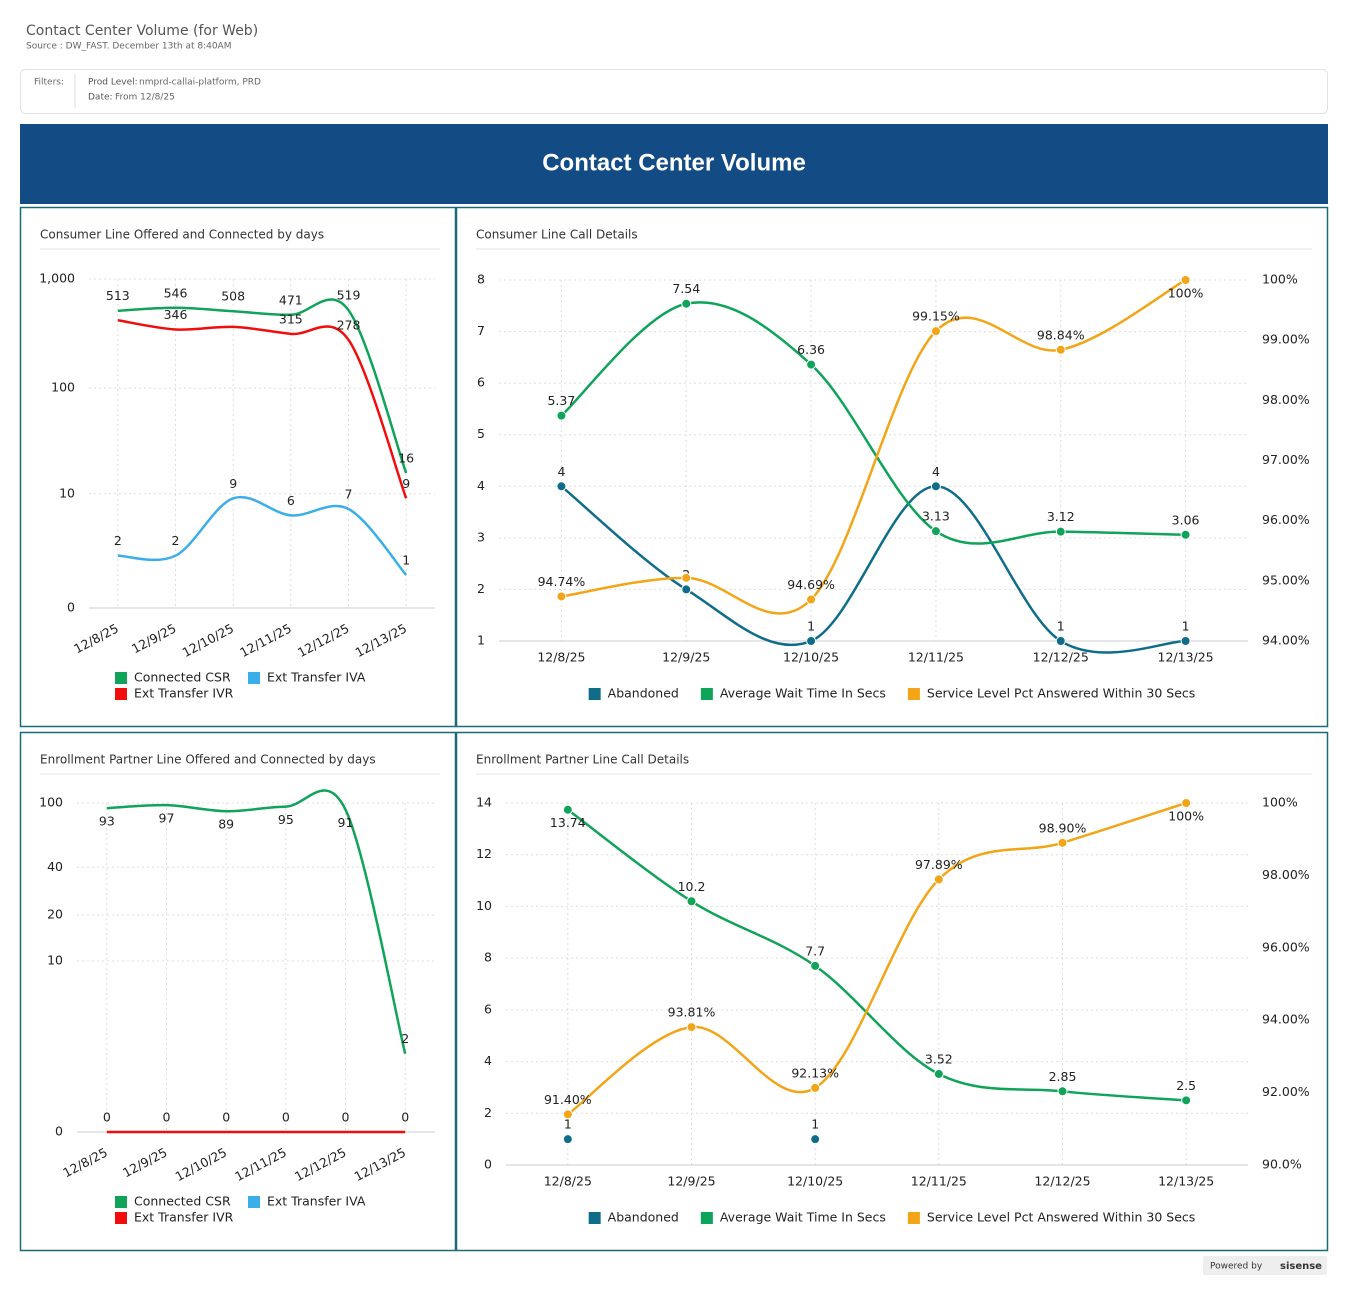  I want to click on data-label: 92.13%, so click(815, 1072).